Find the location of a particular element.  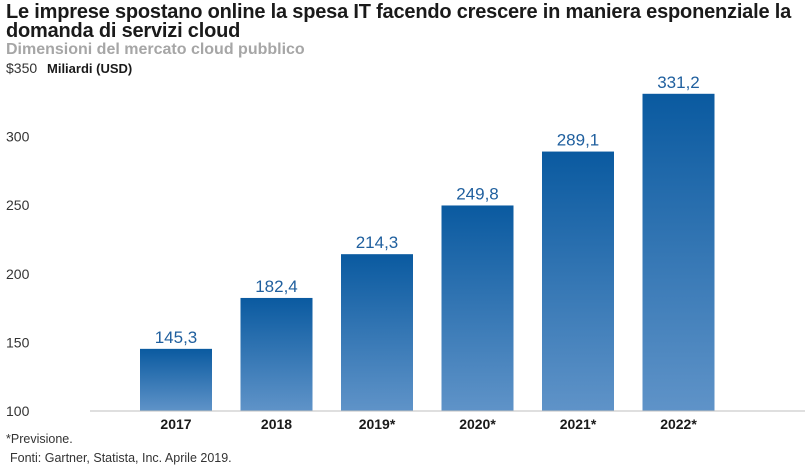

footnote: *Previsione. is located at coordinates (39, 439).